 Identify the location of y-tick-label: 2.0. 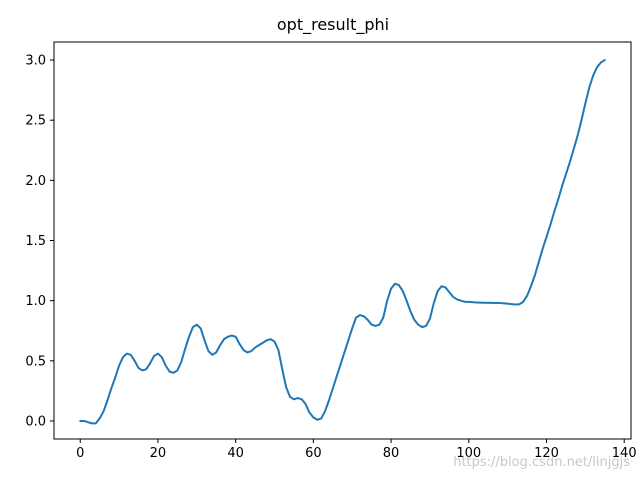
(35, 181).